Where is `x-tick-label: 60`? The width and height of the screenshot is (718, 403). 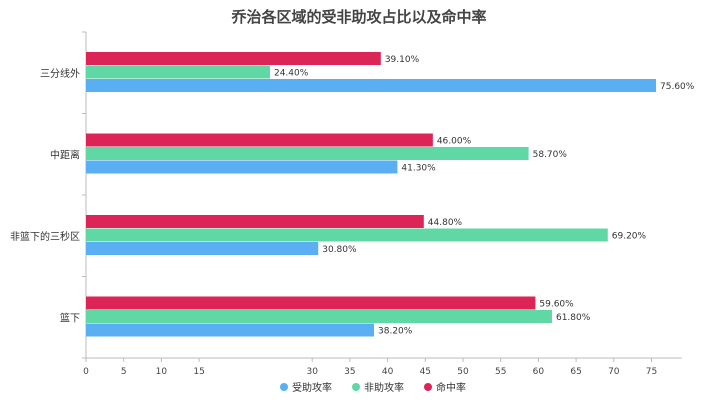
x-tick-label: 60 is located at coordinates (539, 372).